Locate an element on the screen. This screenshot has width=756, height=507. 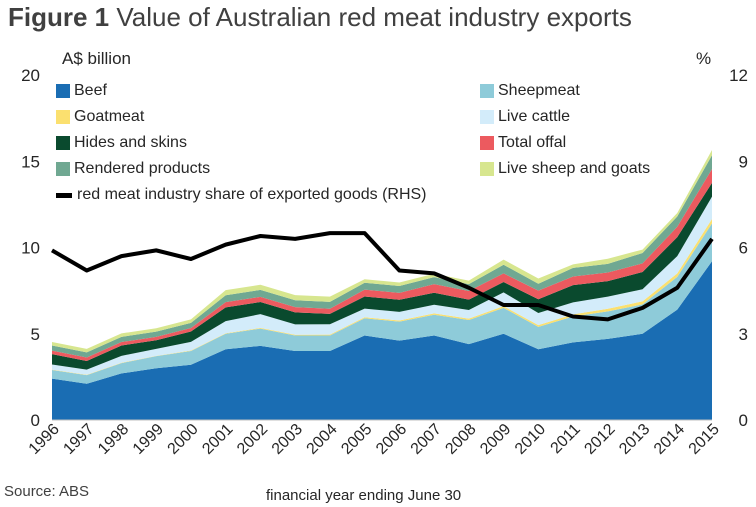
x-tick-label-1999: 1999 is located at coordinates (148, 439).